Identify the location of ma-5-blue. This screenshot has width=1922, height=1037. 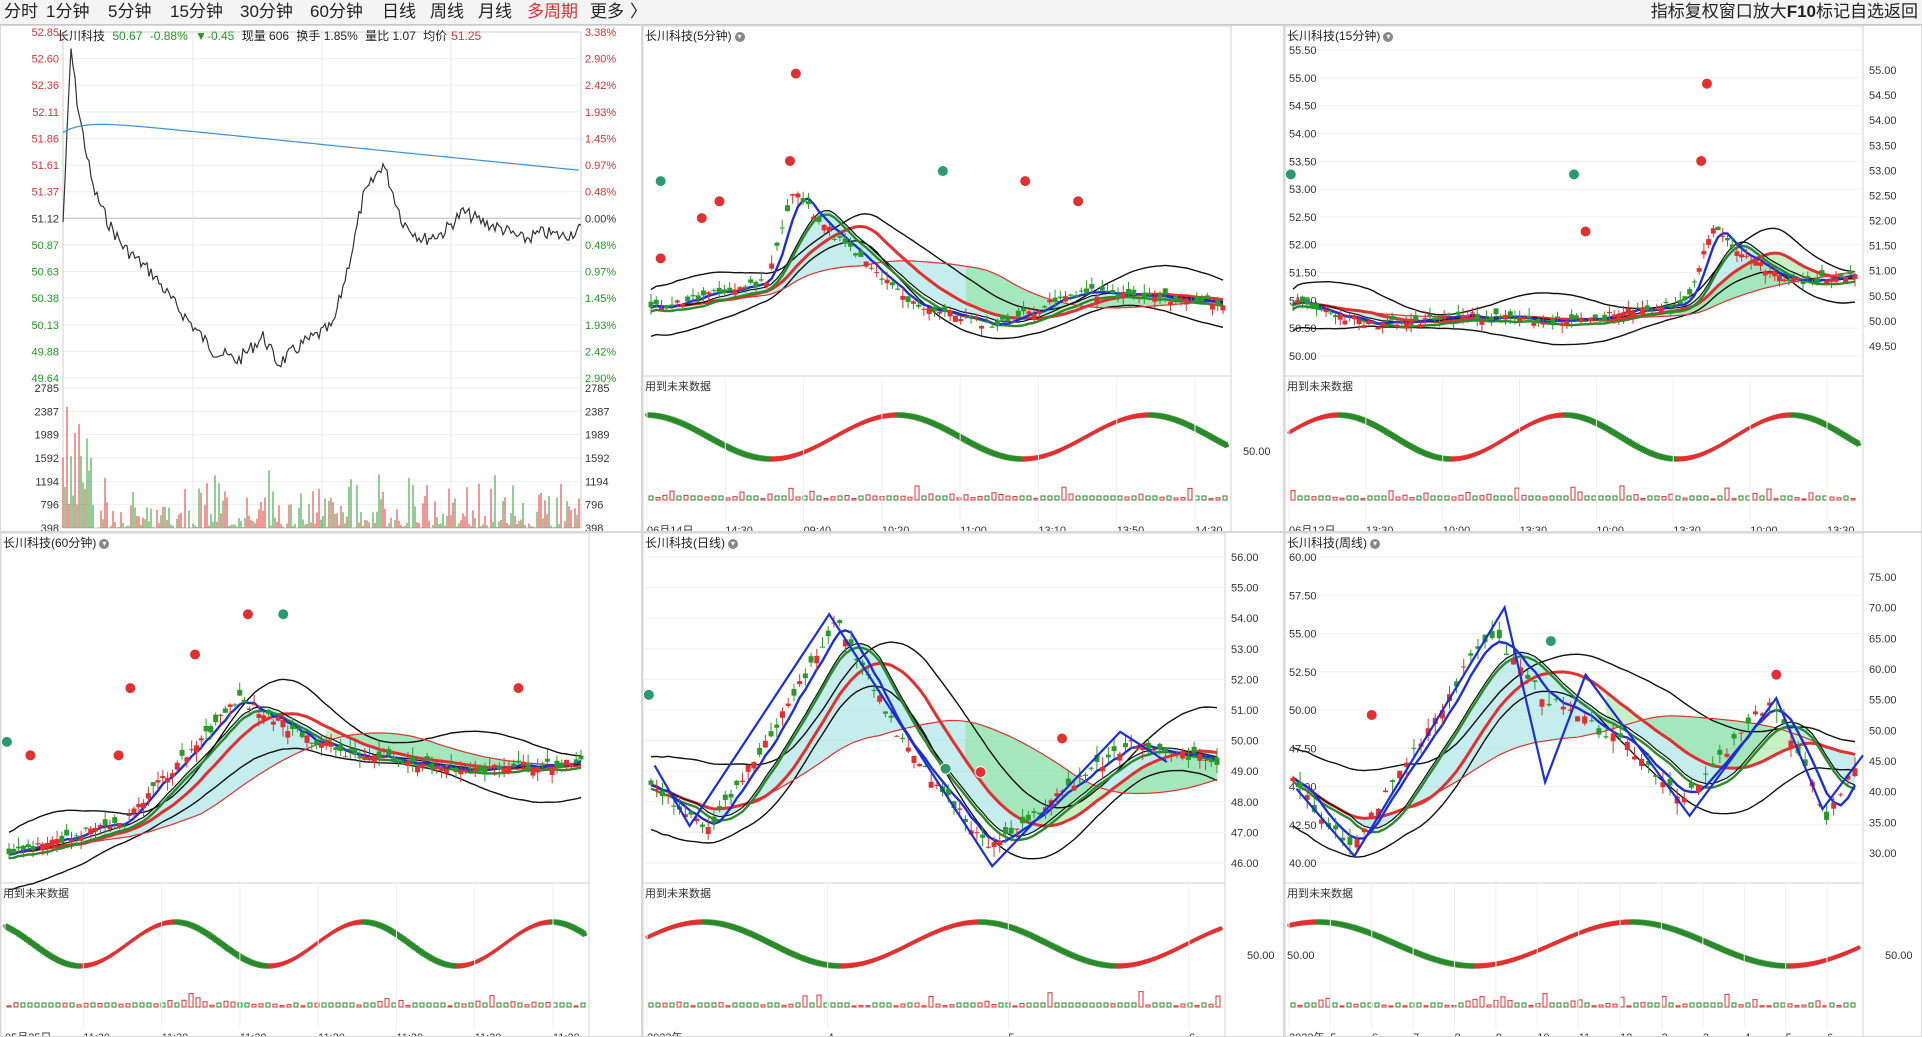
(934, 736).